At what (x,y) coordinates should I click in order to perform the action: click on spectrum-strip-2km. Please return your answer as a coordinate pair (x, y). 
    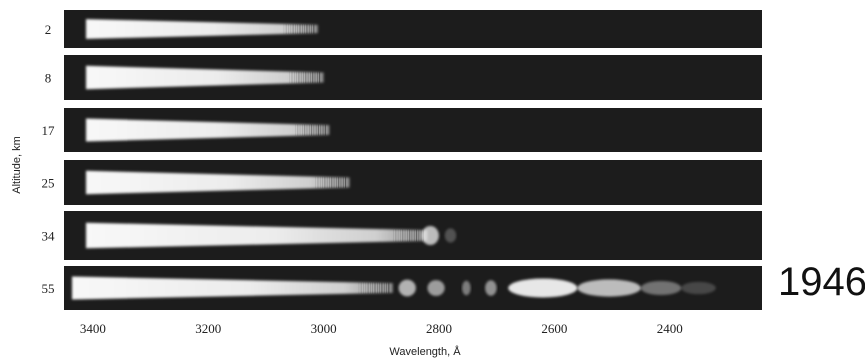
    Looking at the image, I should click on (413, 29).